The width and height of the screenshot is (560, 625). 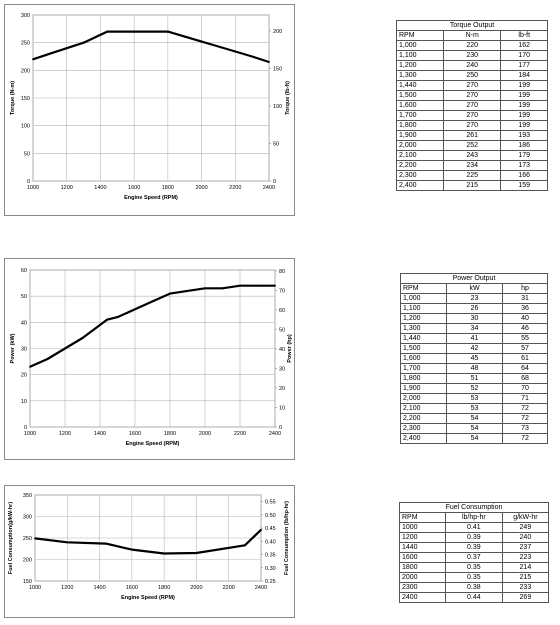 What do you see at coordinates (472, 55) in the screenshot?
I see `table-cell: 230` at bounding box center [472, 55].